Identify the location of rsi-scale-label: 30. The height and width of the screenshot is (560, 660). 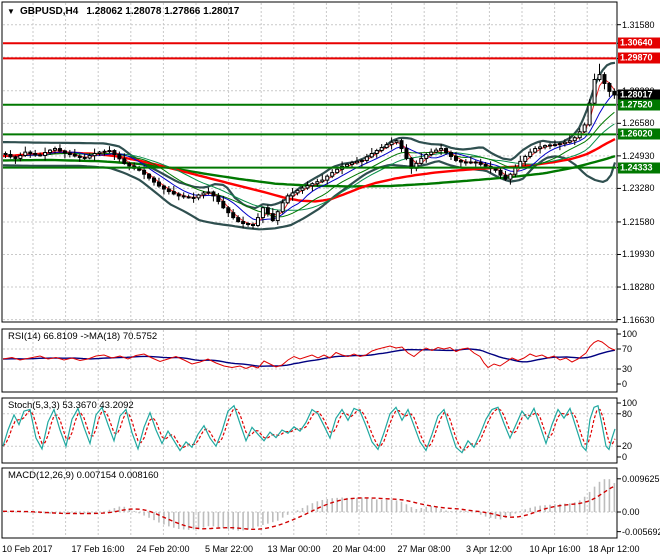
(627, 369).